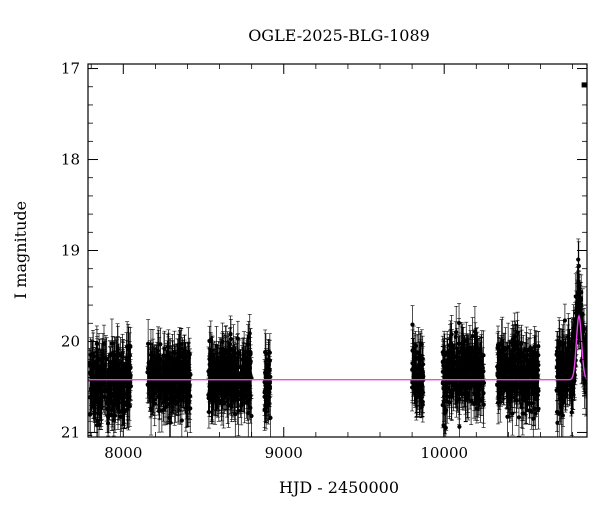 This screenshot has height=512, width=600. Describe the element at coordinates (70, 69) in the screenshot. I see `y-tick-label: 17` at that location.